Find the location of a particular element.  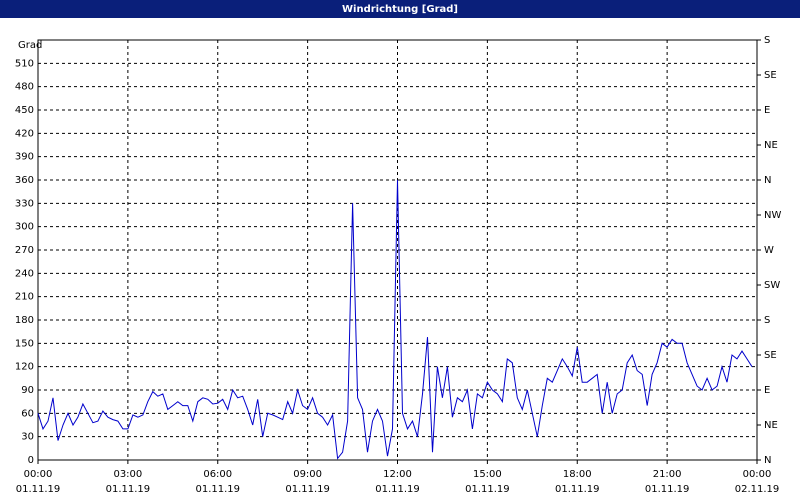

y-tick-label: 150 is located at coordinates (24, 343).